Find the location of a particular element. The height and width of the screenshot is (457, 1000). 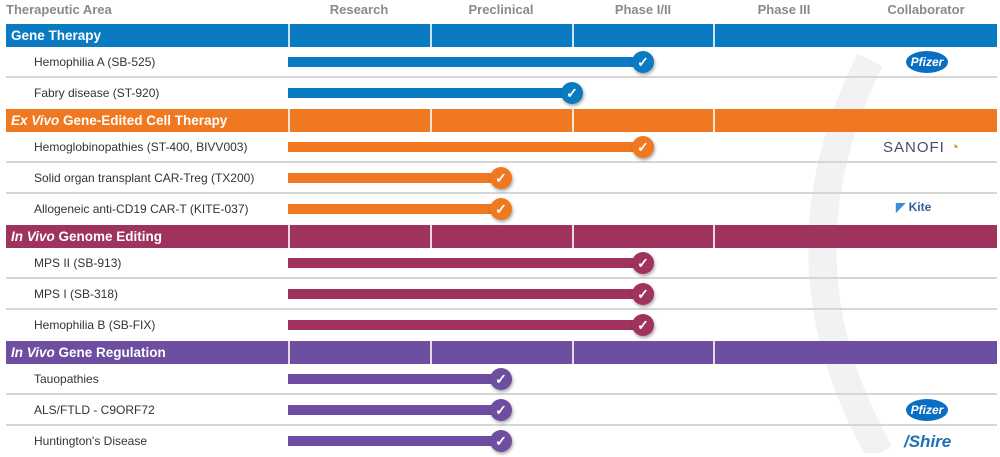

program-label: Tauopathies is located at coordinates (66, 379).